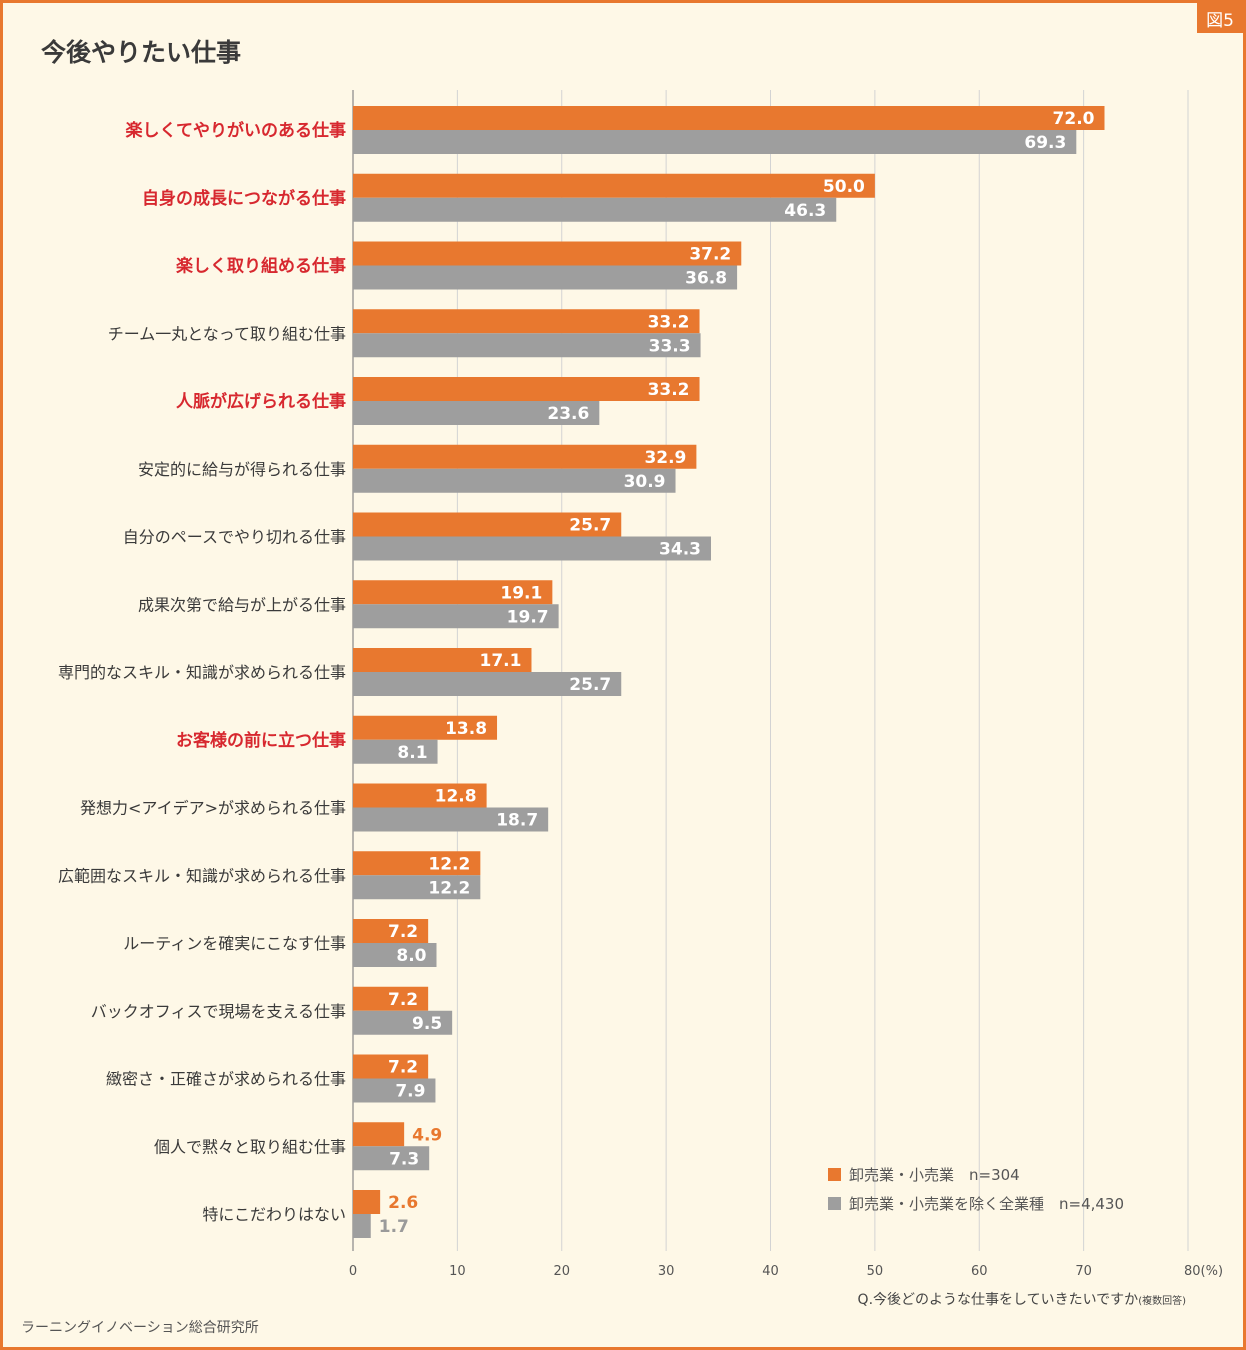 This screenshot has width=1246, height=1350. Describe the element at coordinates (561, 1271) in the screenshot. I see `x-tick-label: 20` at that location.